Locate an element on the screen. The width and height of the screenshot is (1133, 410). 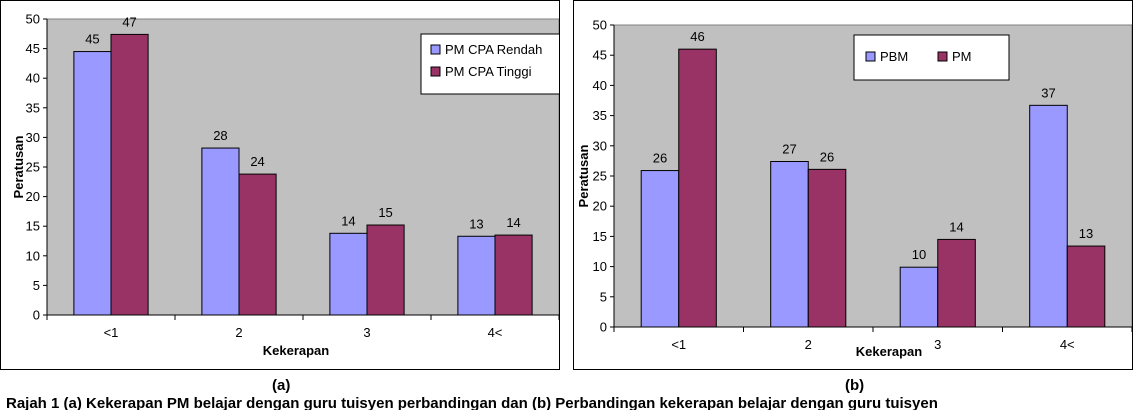
data-label: 10 is located at coordinates (919, 254).